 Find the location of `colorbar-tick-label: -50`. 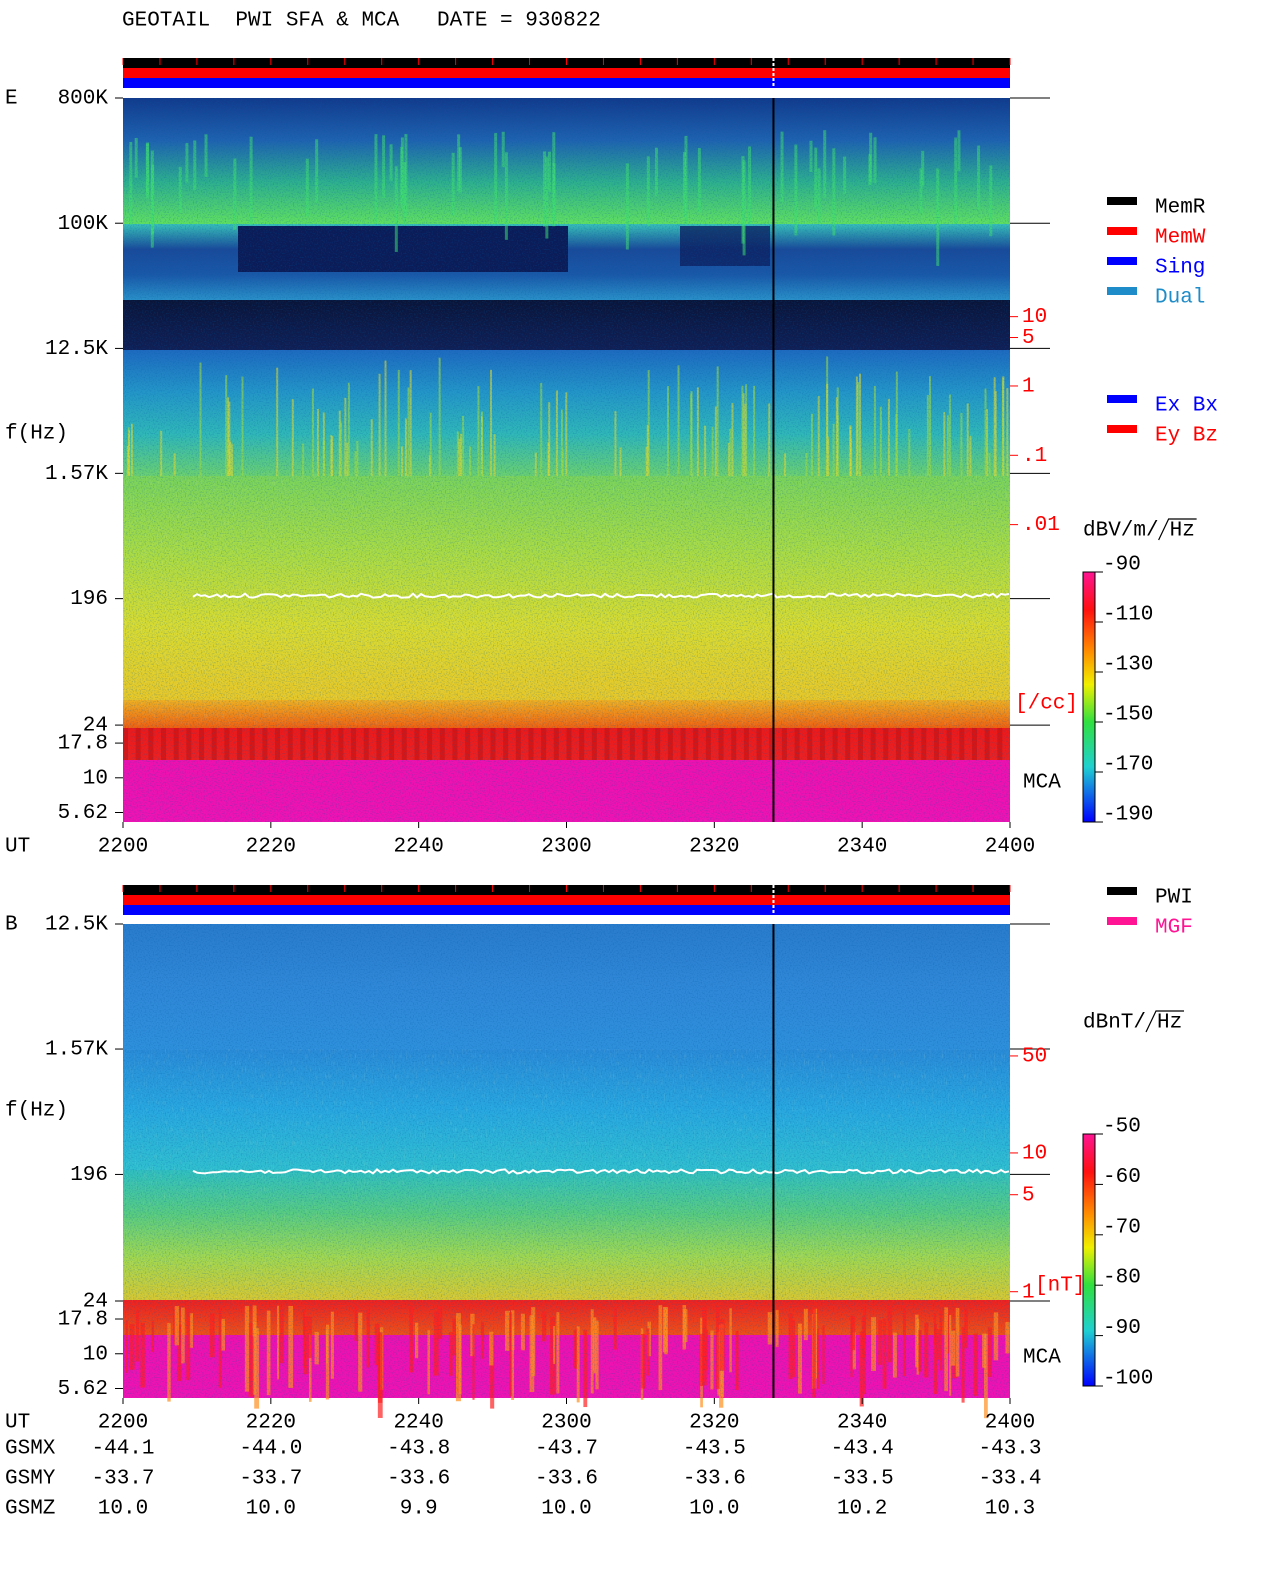

colorbar-tick-label: -50 is located at coordinates (1122, 1127).